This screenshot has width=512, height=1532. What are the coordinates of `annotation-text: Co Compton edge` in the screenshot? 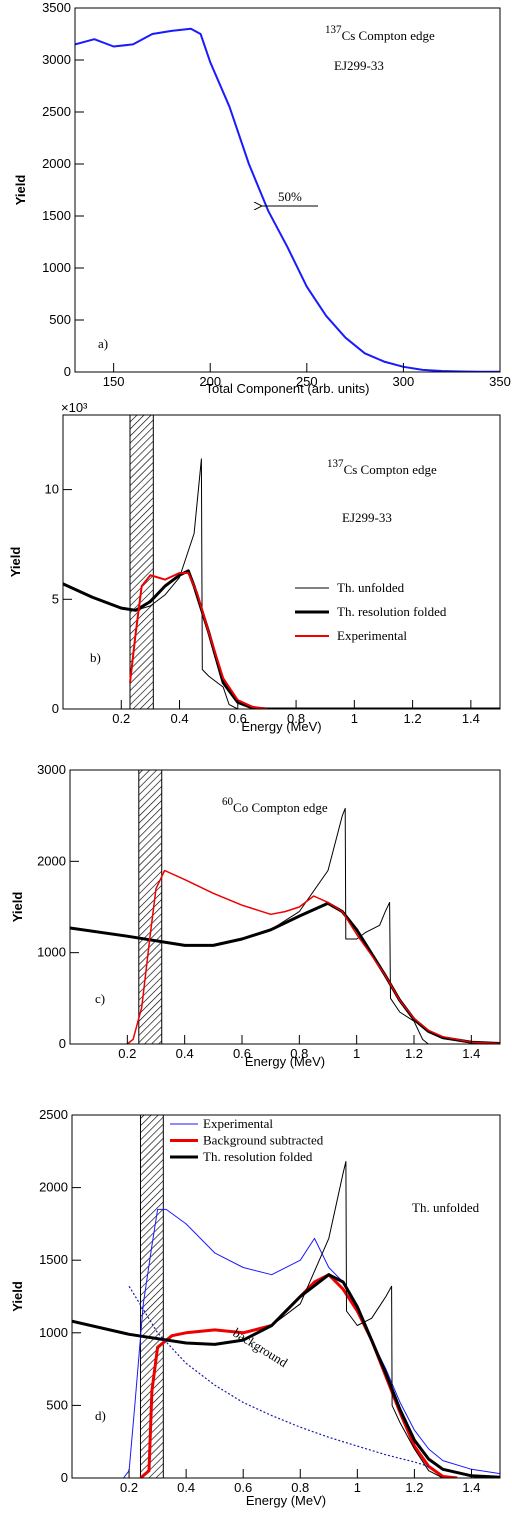 It's located at (280, 807).